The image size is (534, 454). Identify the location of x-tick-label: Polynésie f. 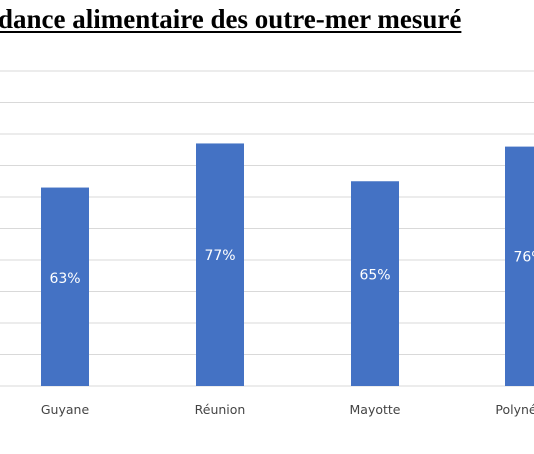
(514, 409).